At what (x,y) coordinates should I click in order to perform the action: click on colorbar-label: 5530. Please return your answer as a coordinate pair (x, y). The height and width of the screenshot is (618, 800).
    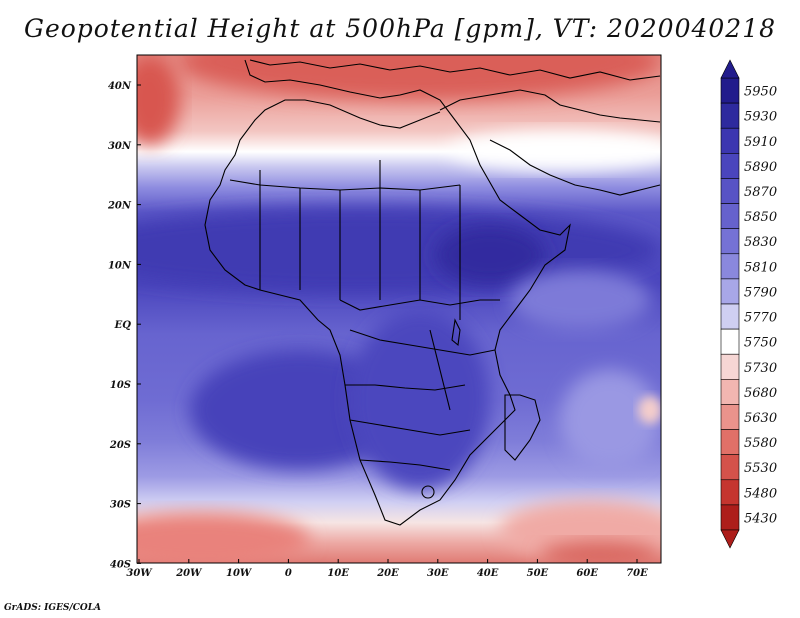
    Looking at the image, I should click on (760, 468).